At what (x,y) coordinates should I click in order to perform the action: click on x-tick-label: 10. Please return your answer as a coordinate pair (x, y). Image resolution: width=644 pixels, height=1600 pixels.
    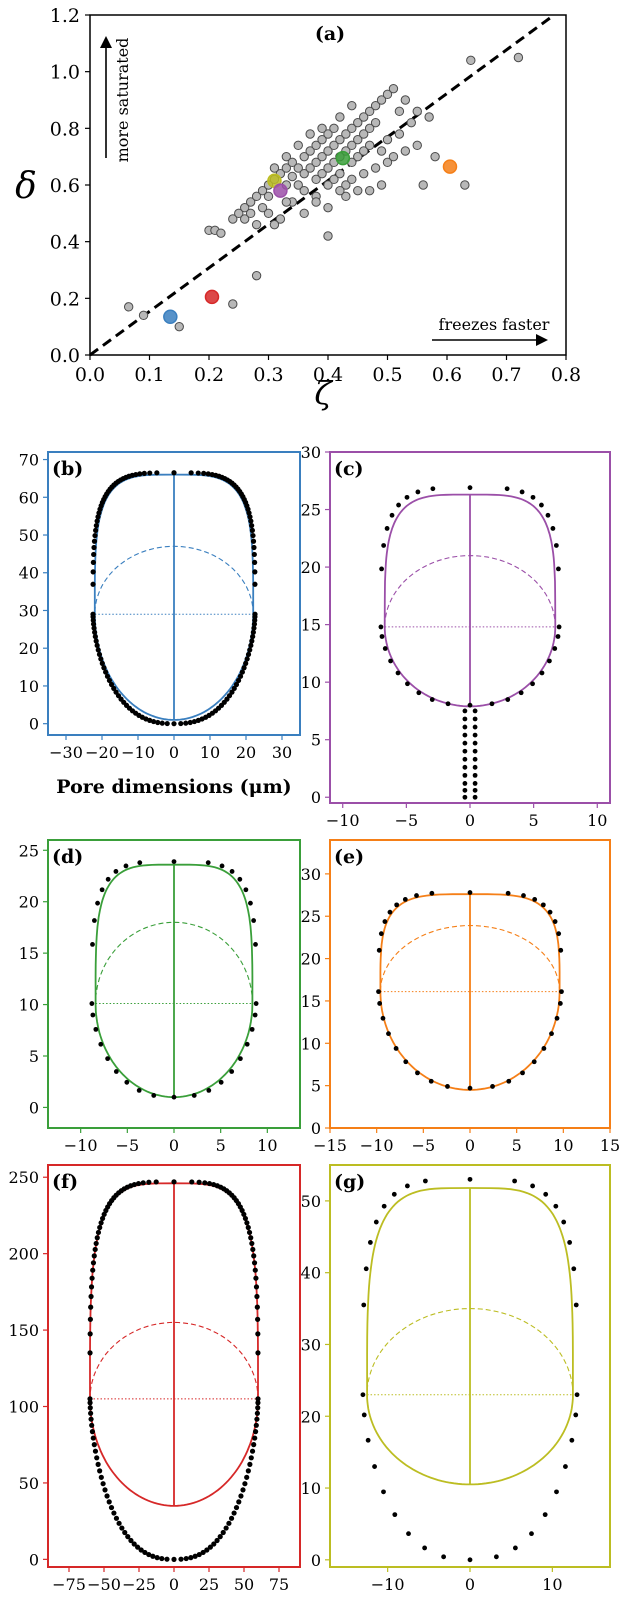
    Looking at the image, I should click on (597, 820).